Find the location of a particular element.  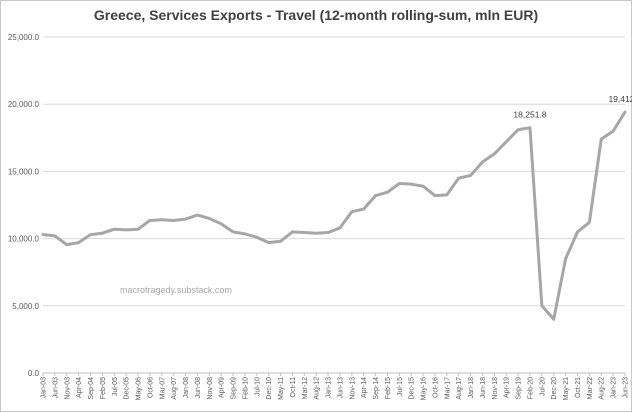

y-tick-label: 20,000.0 is located at coordinates (24, 104).